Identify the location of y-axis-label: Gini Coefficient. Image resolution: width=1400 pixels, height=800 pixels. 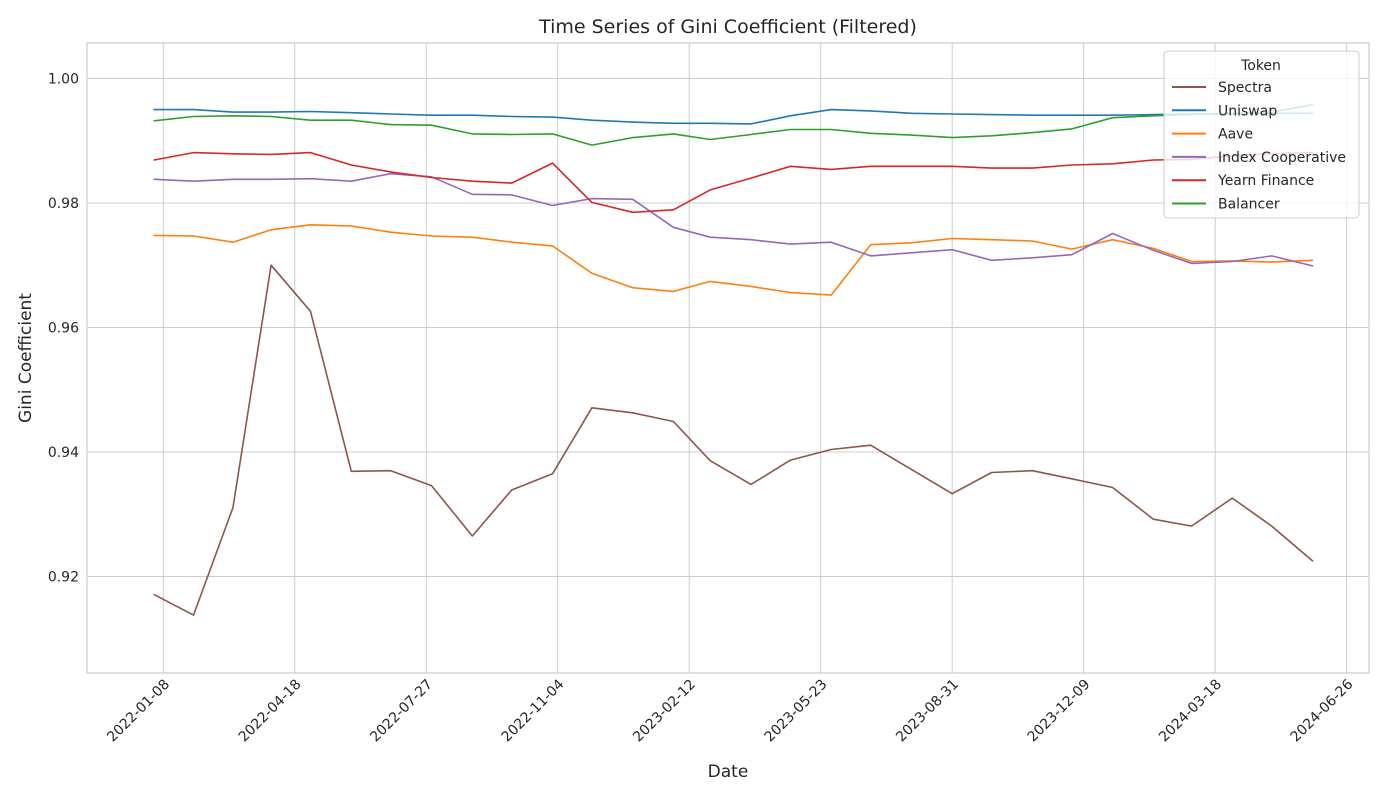
(26, 358).